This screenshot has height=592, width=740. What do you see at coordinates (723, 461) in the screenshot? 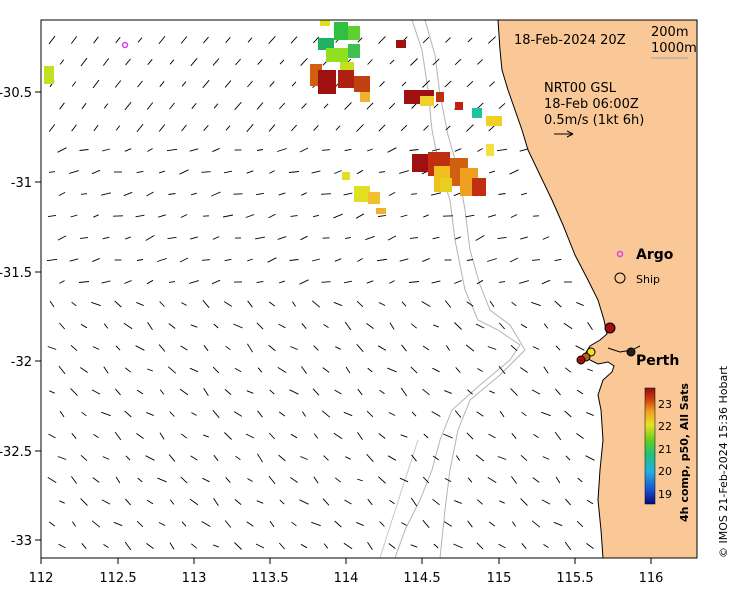
I see `credit-label: © IMOS 21-Feb-2024 15:36 Hobart` at bounding box center [723, 461].